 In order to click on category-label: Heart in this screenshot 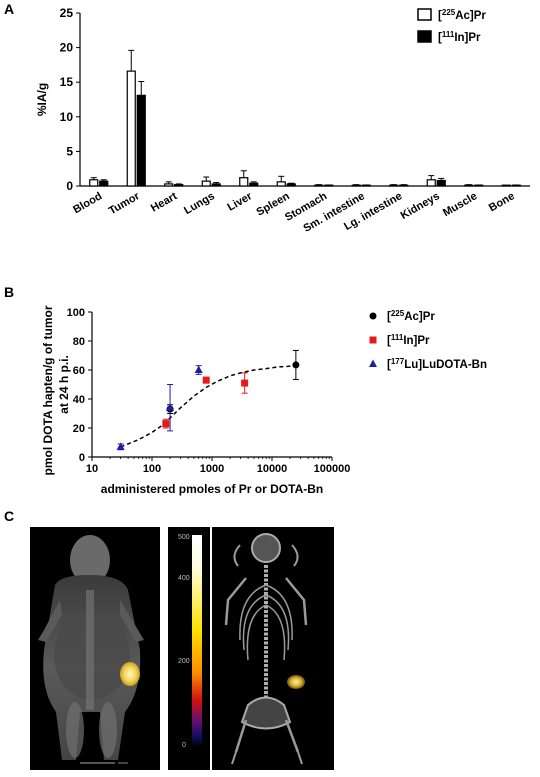, I will do `click(164, 202)`.